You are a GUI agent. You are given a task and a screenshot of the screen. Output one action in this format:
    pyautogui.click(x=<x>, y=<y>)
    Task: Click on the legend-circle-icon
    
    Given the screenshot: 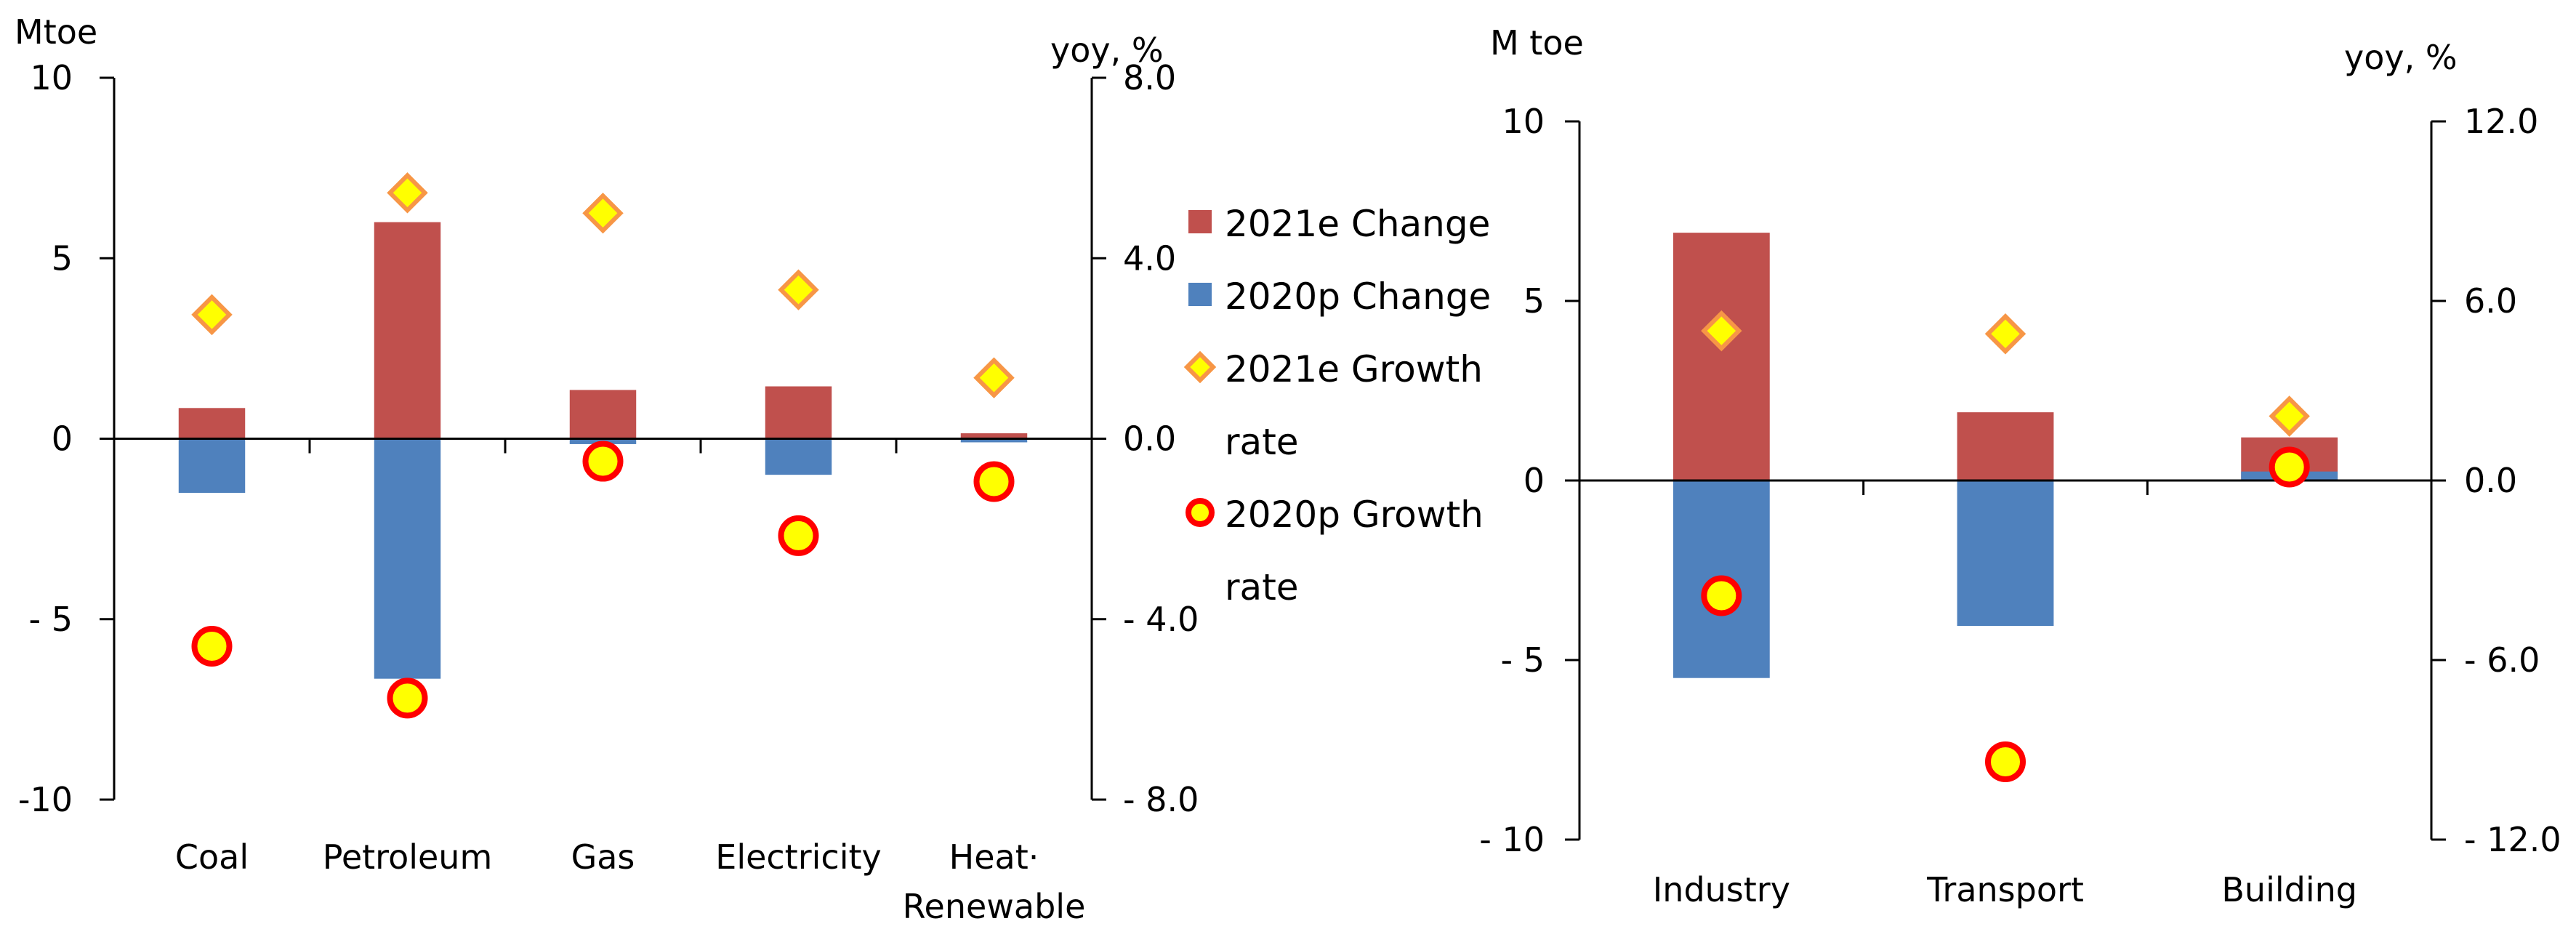 What is the action you would take?
    pyautogui.click(x=1200, y=512)
    